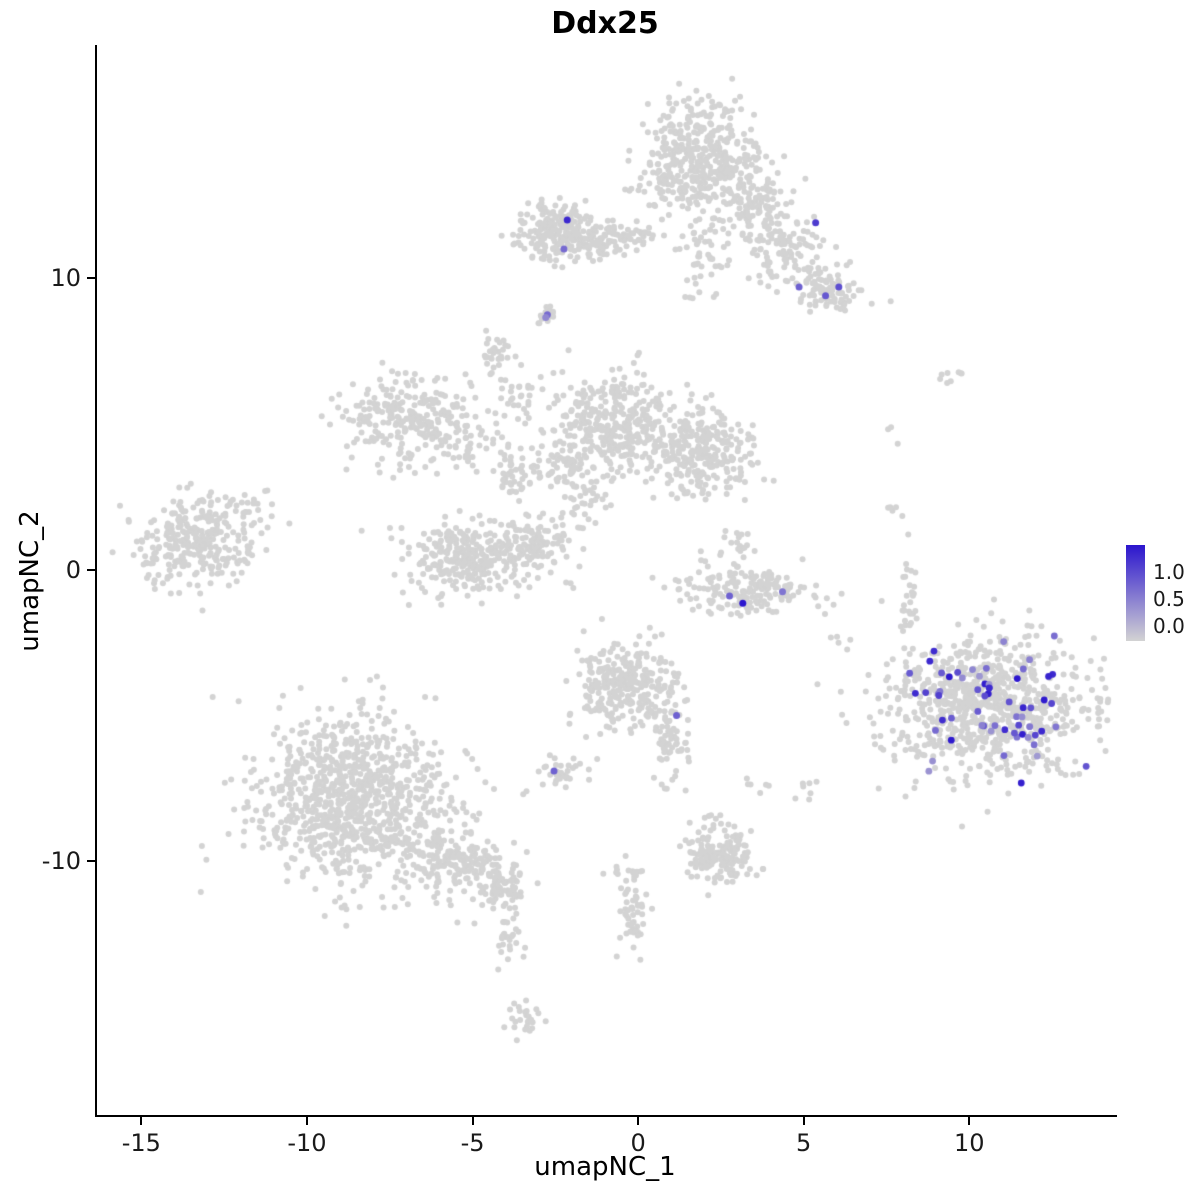  Describe the element at coordinates (605, 1167) in the screenshot. I see `x-axis-title: umapNC_1` at that location.